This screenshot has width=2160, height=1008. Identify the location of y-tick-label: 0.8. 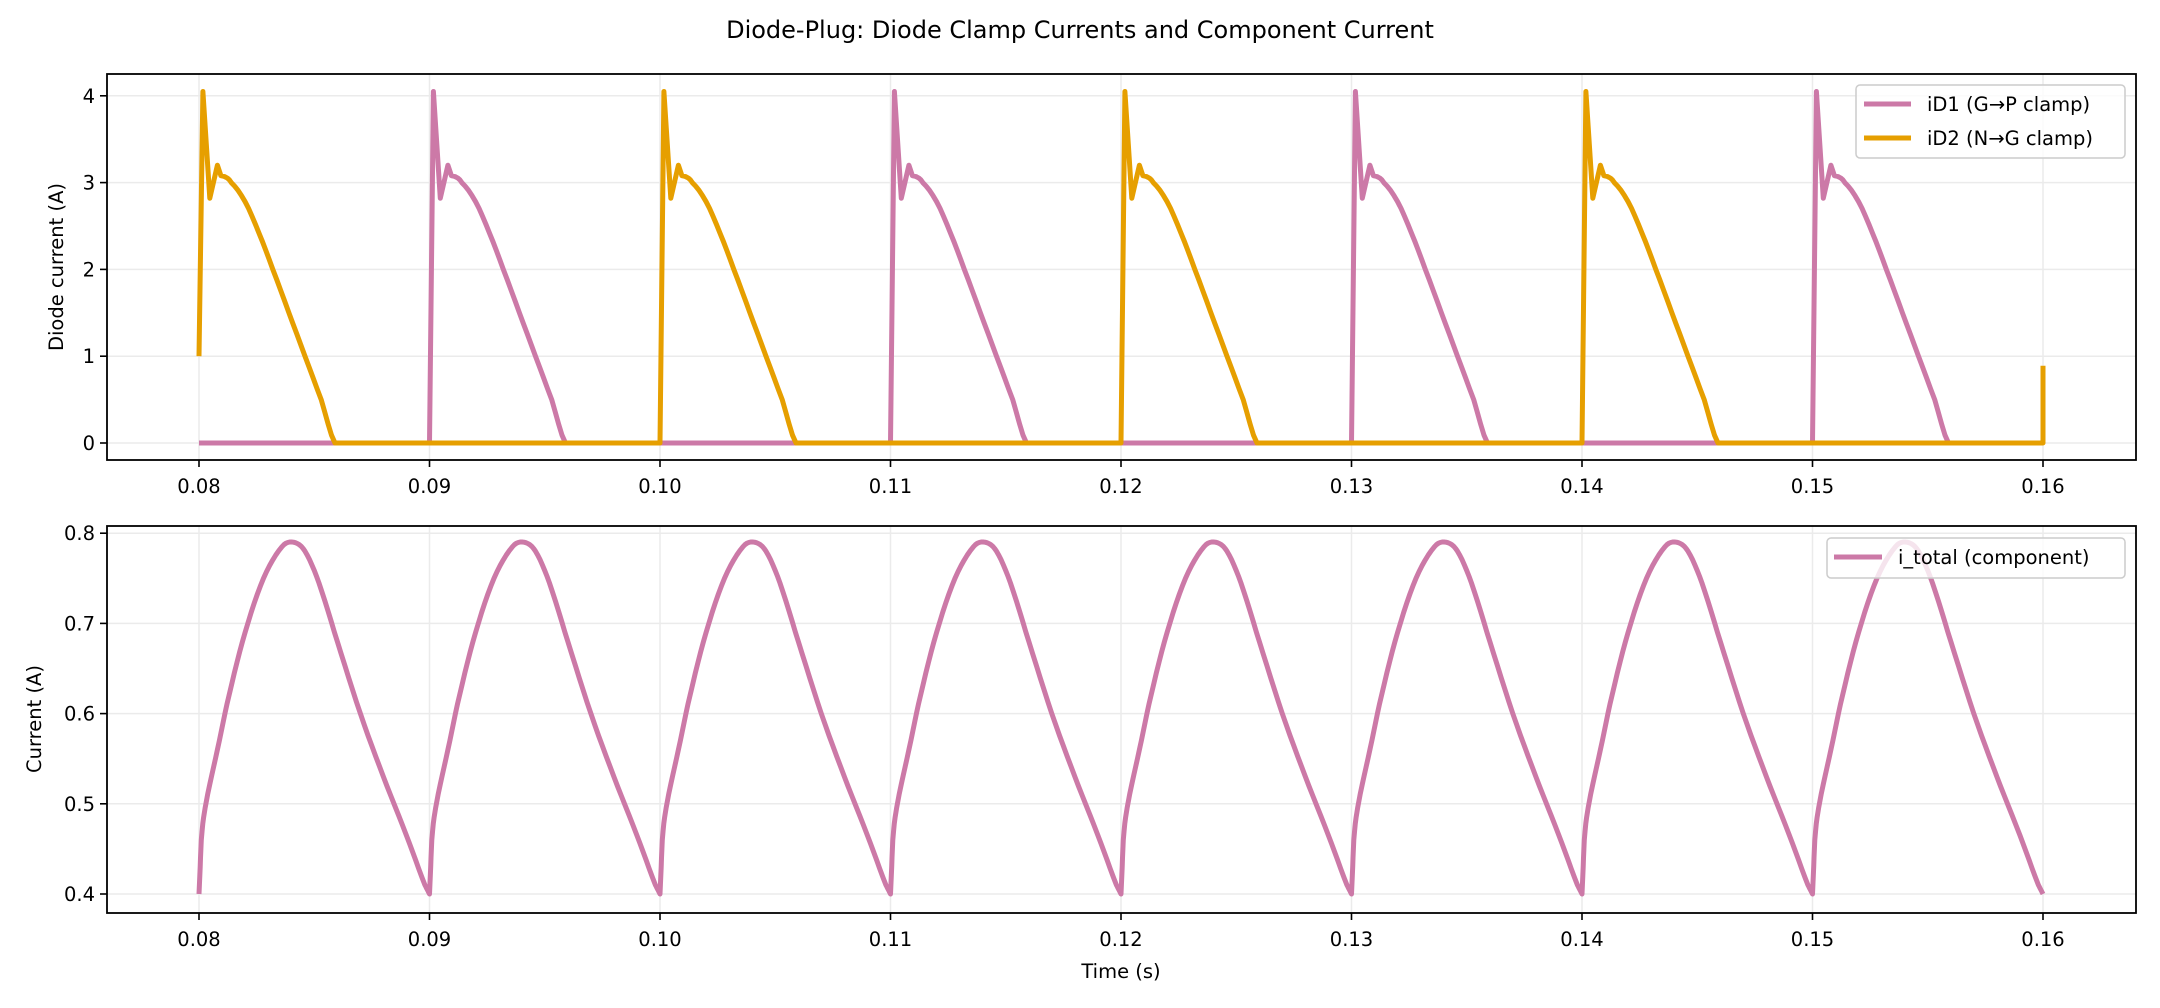
(79, 533).